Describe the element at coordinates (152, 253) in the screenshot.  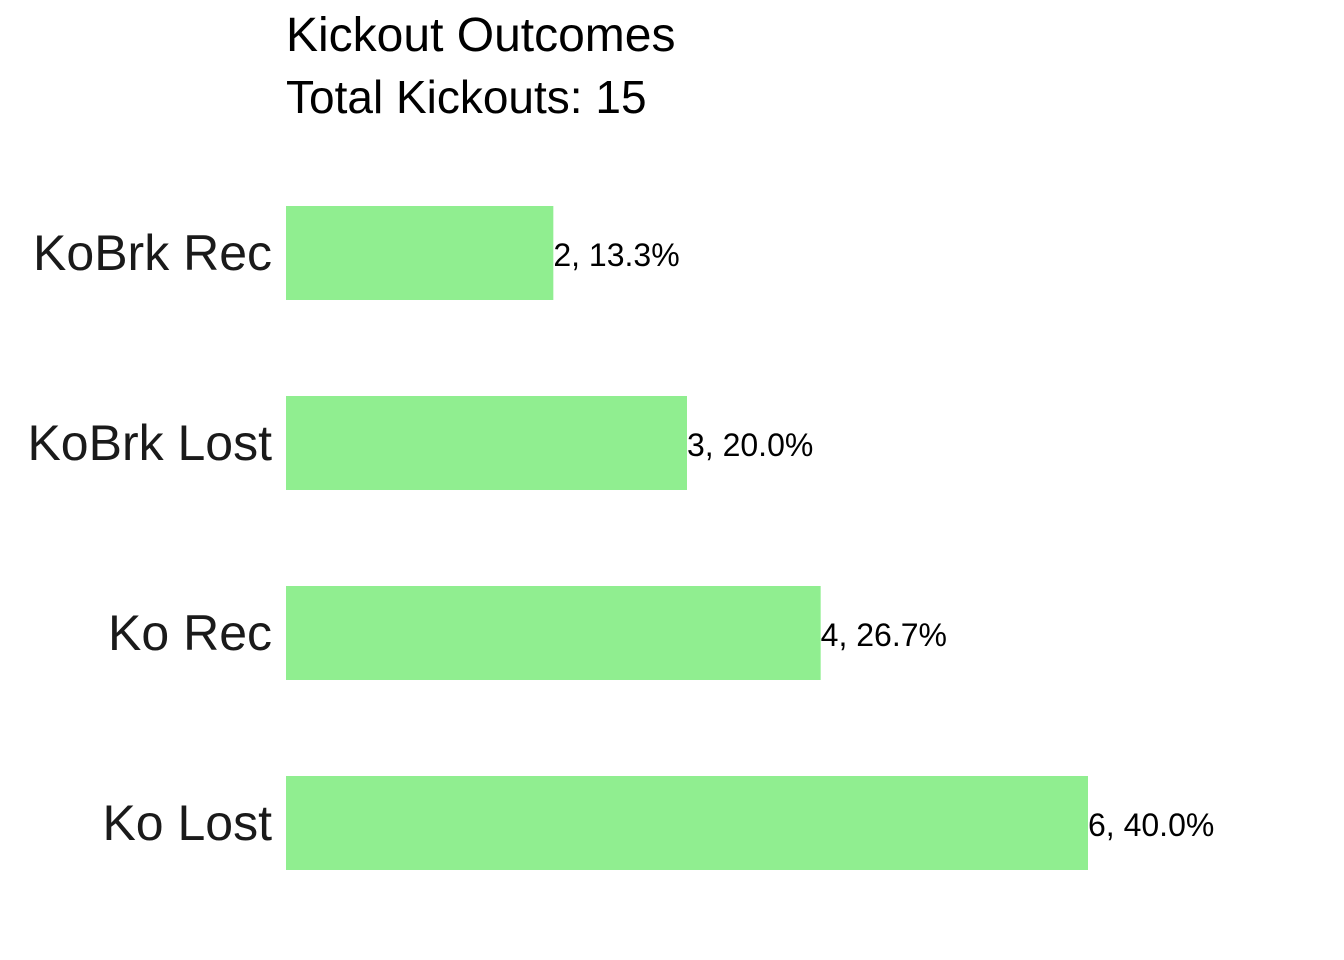
I see `category-label-kobrk-rec: KoBrk Rec` at that location.